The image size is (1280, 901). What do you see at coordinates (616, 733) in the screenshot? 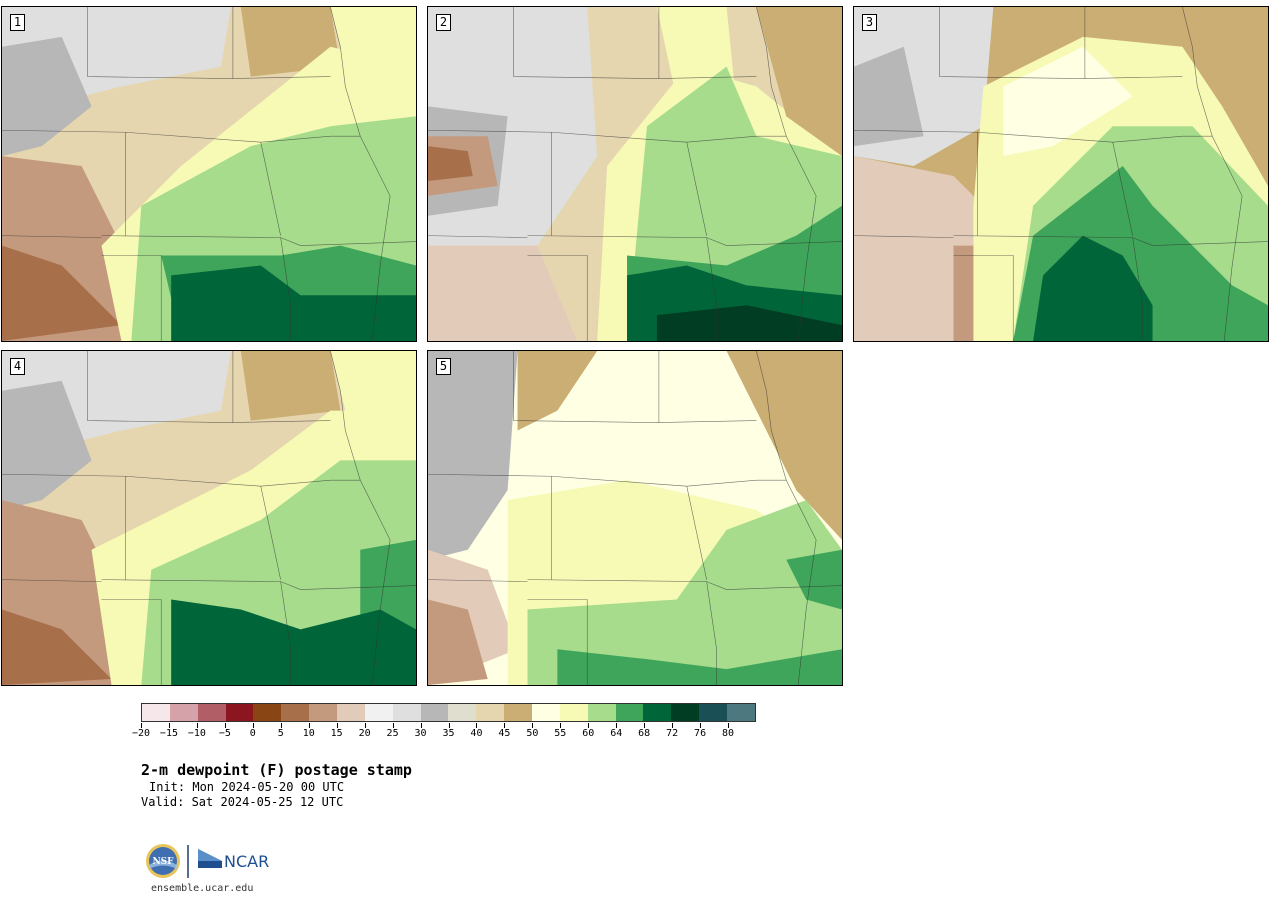
I see `colorbar-tick-label: 64` at bounding box center [616, 733].